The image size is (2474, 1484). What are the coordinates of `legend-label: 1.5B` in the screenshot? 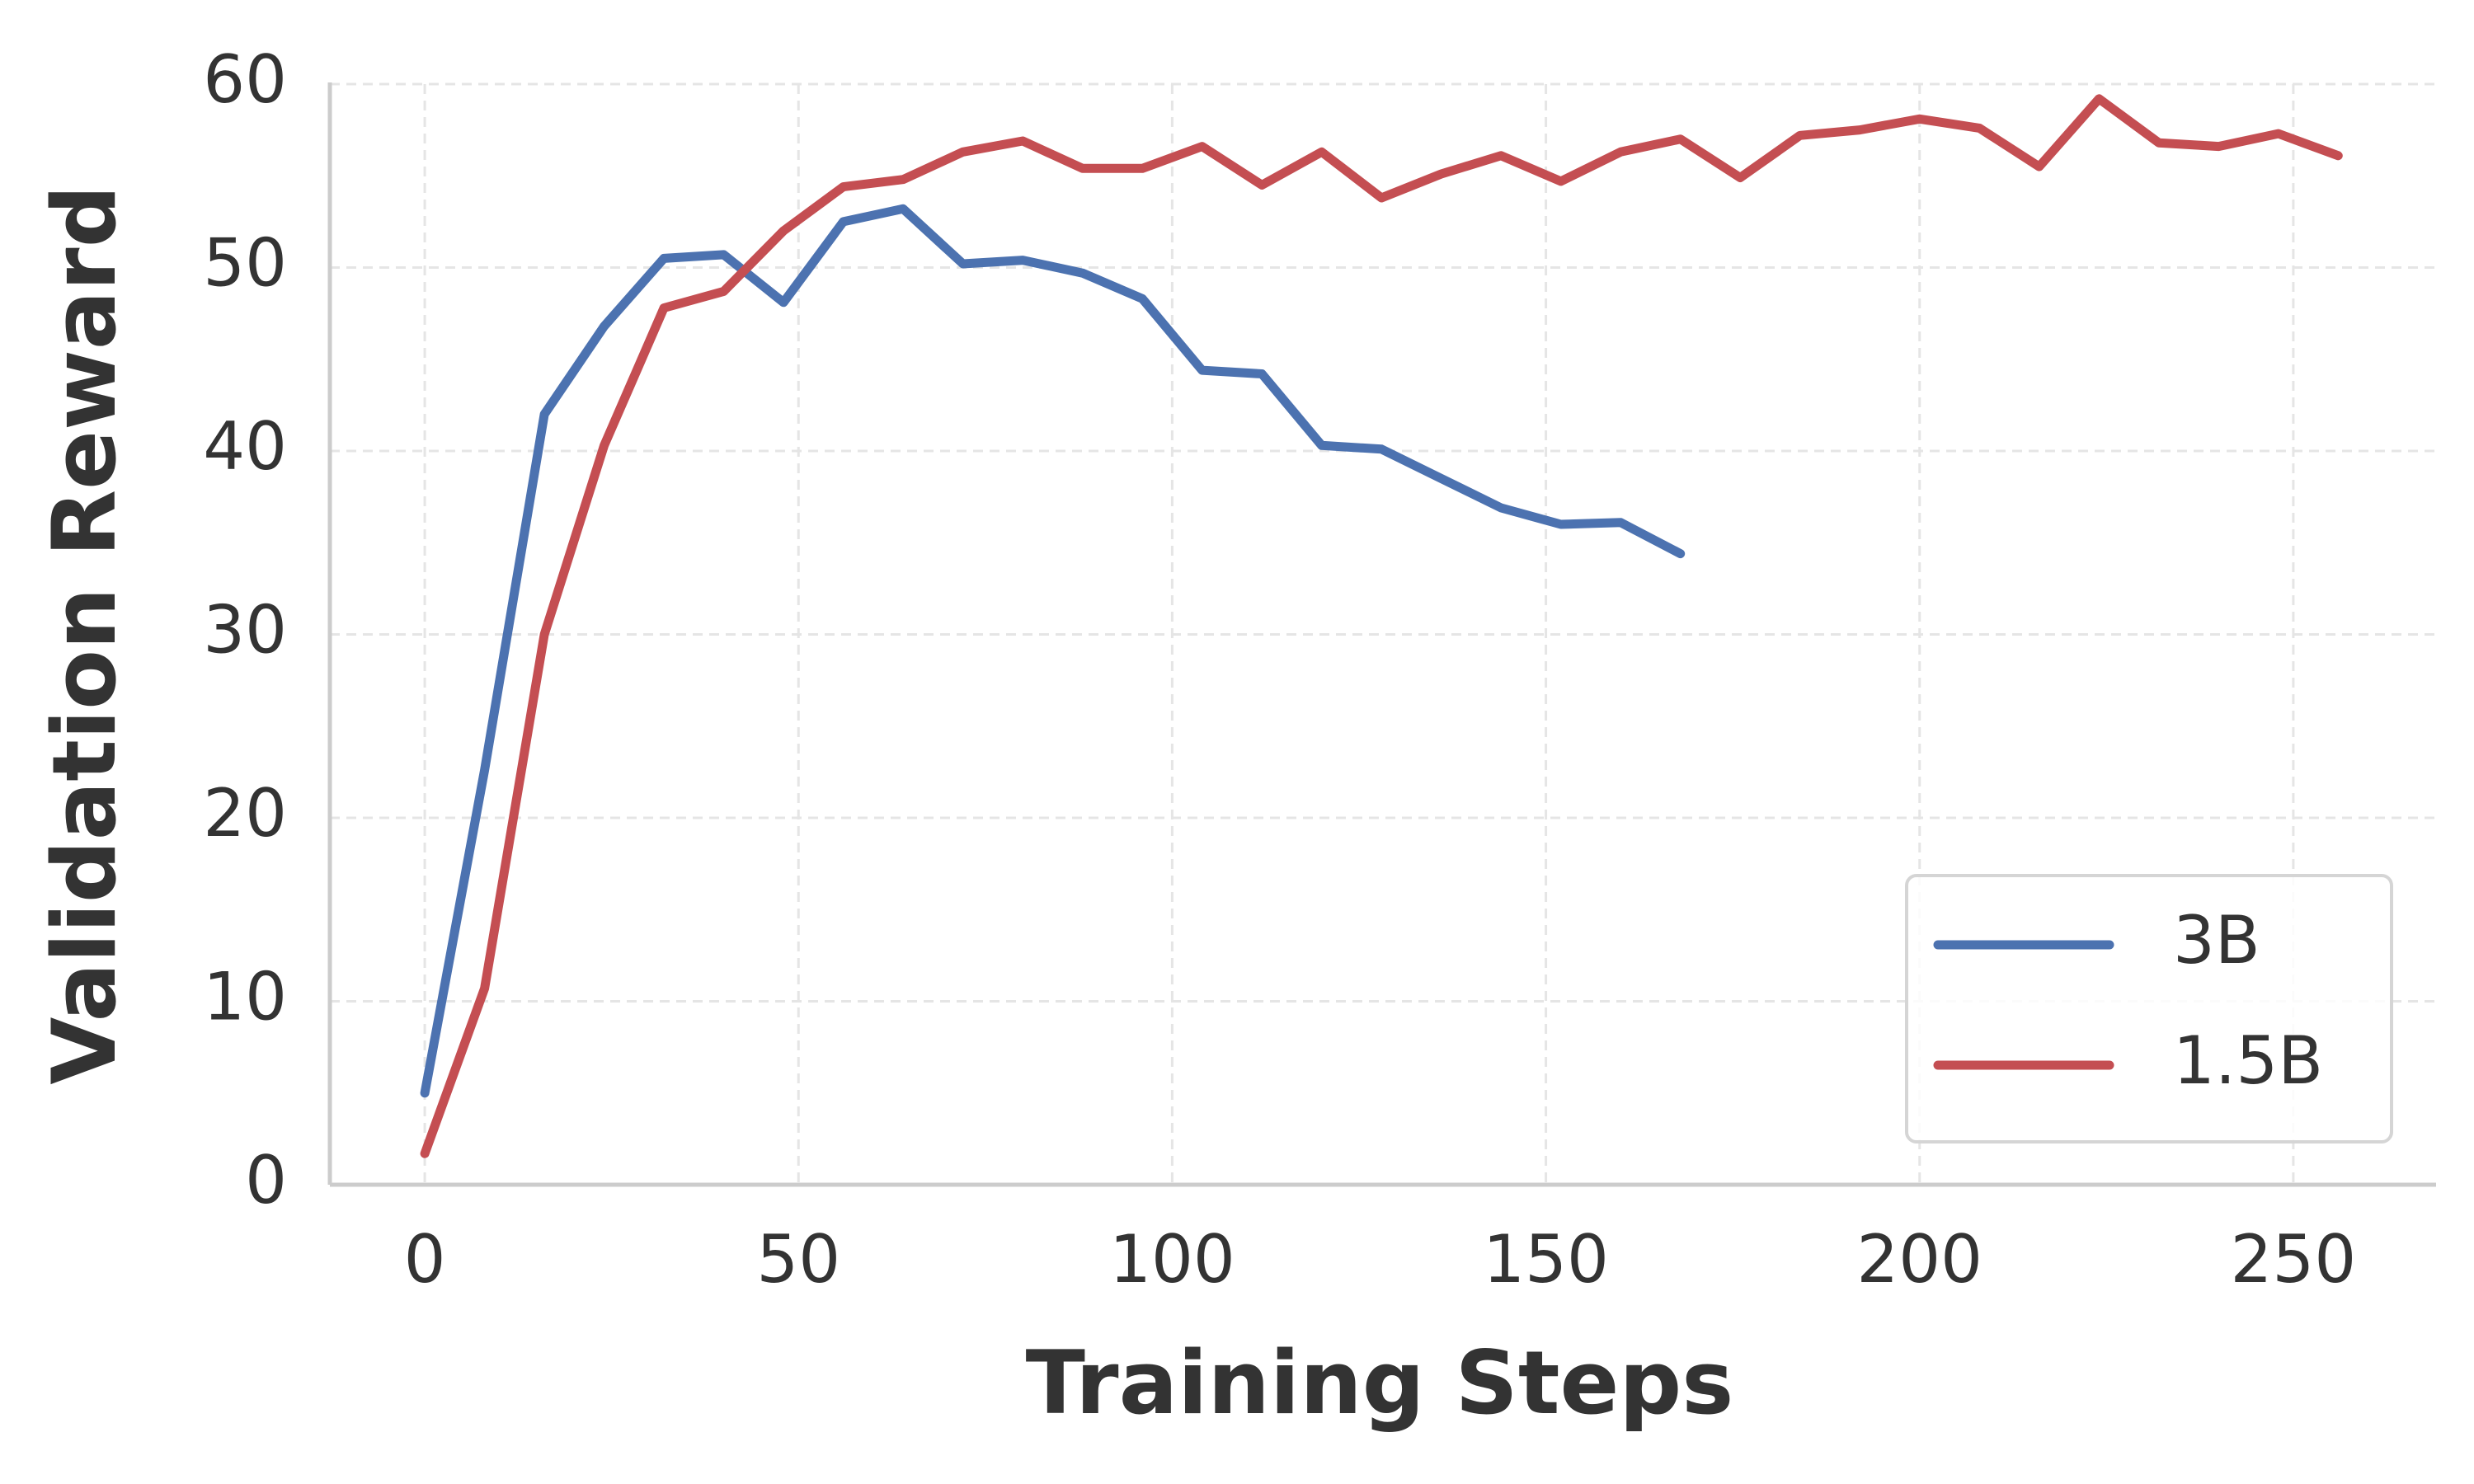 It's located at (2248, 1060).